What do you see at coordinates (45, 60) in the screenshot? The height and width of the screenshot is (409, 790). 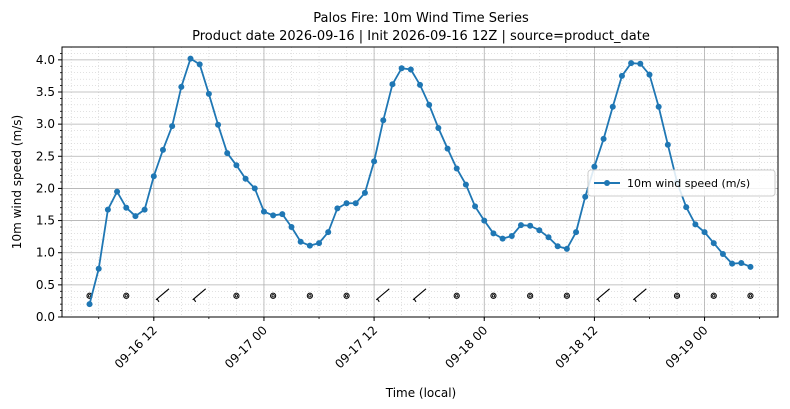 I see `y-tick-label: 4.0` at bounding box center [45, 60].